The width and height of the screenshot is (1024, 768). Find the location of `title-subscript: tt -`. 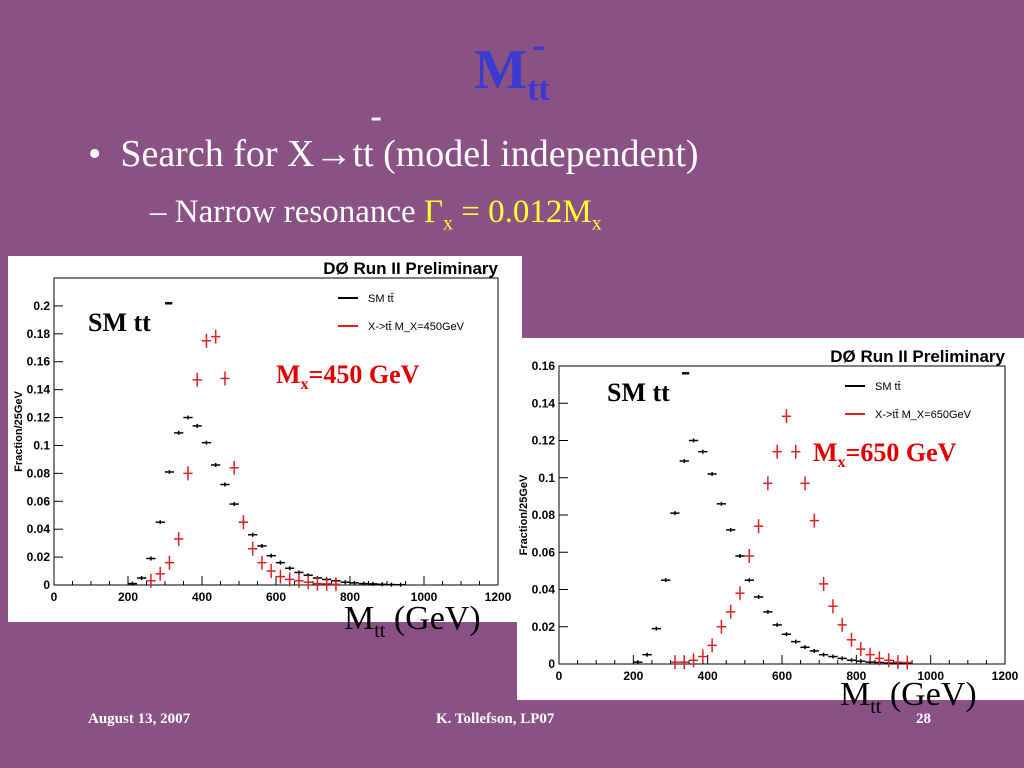

title-subscript: tt - is located at coordinates (538, 65).